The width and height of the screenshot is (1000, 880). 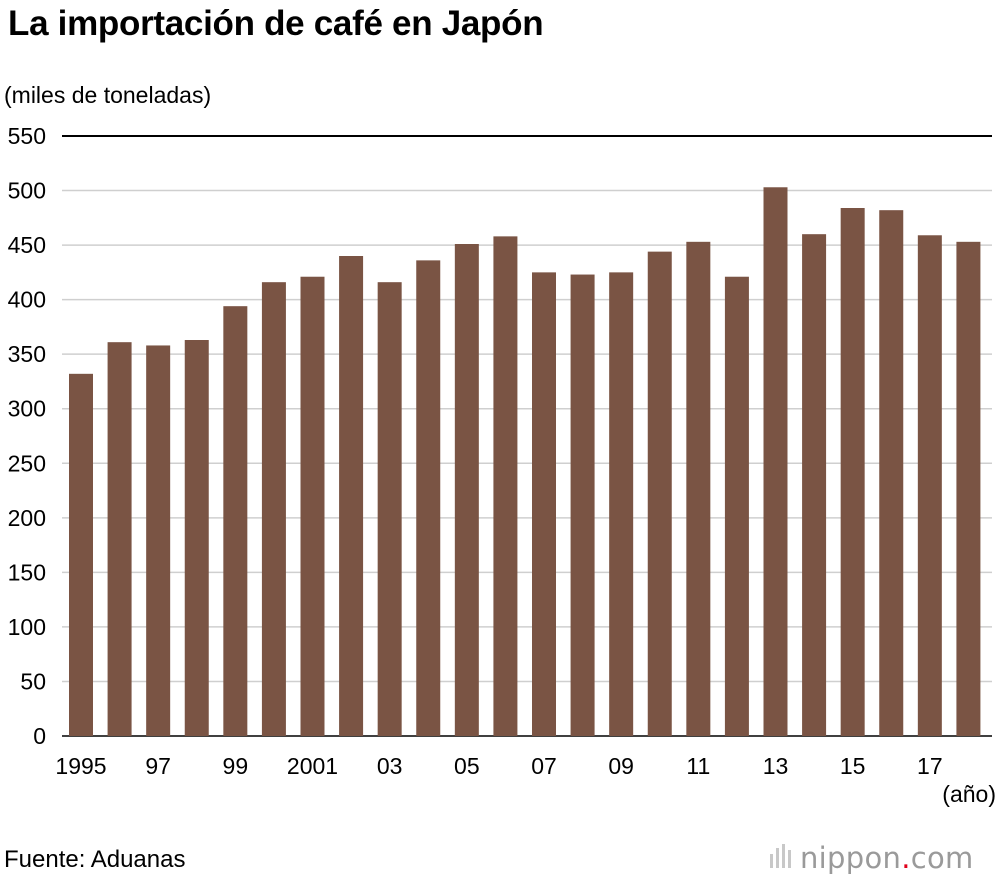 What do you see at coordinates (27, 436) in the screenshot?
I see `y-tick-labels: 0 50 100 150 200 250 300 350 400 450 500 550` at bounding box center [27, 436].